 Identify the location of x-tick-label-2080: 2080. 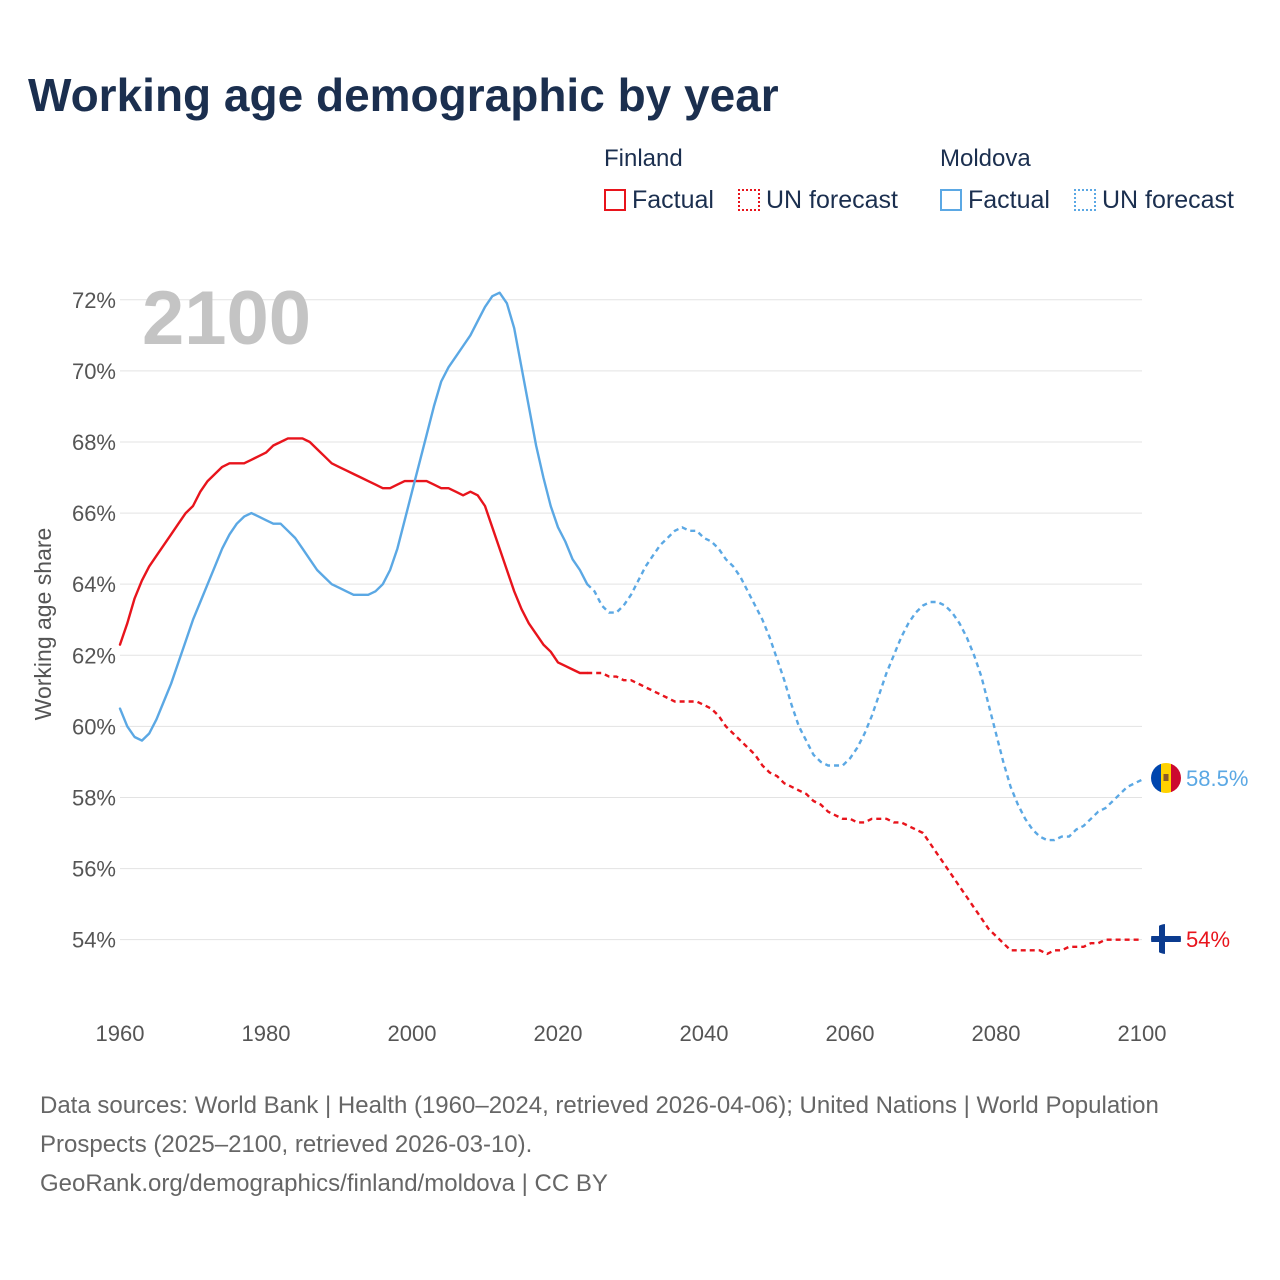
(996, 1033).